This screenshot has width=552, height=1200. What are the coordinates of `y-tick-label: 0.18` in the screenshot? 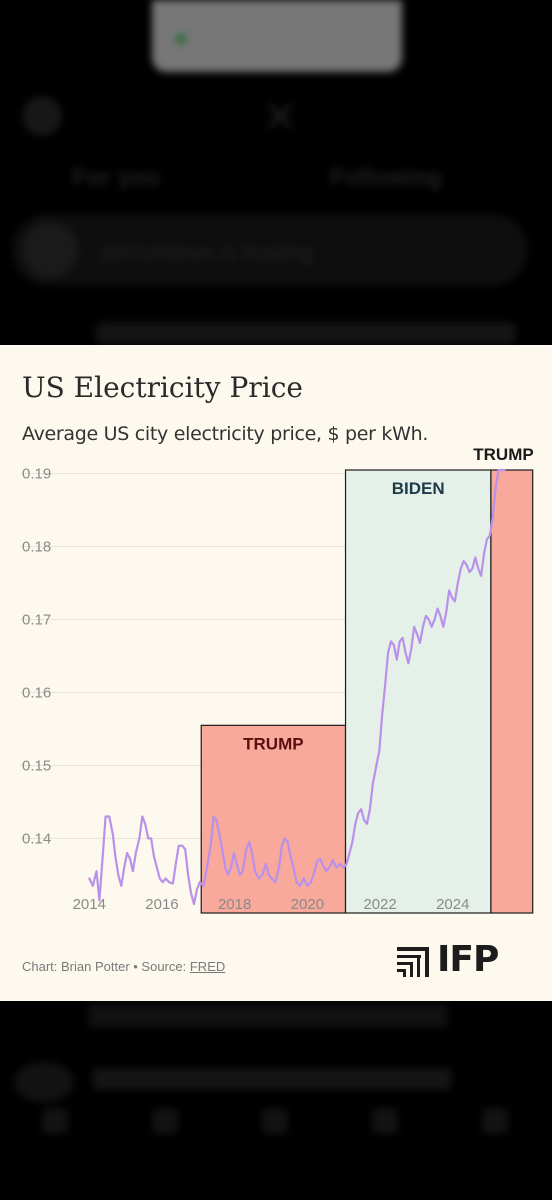 It's located at (36, 547).